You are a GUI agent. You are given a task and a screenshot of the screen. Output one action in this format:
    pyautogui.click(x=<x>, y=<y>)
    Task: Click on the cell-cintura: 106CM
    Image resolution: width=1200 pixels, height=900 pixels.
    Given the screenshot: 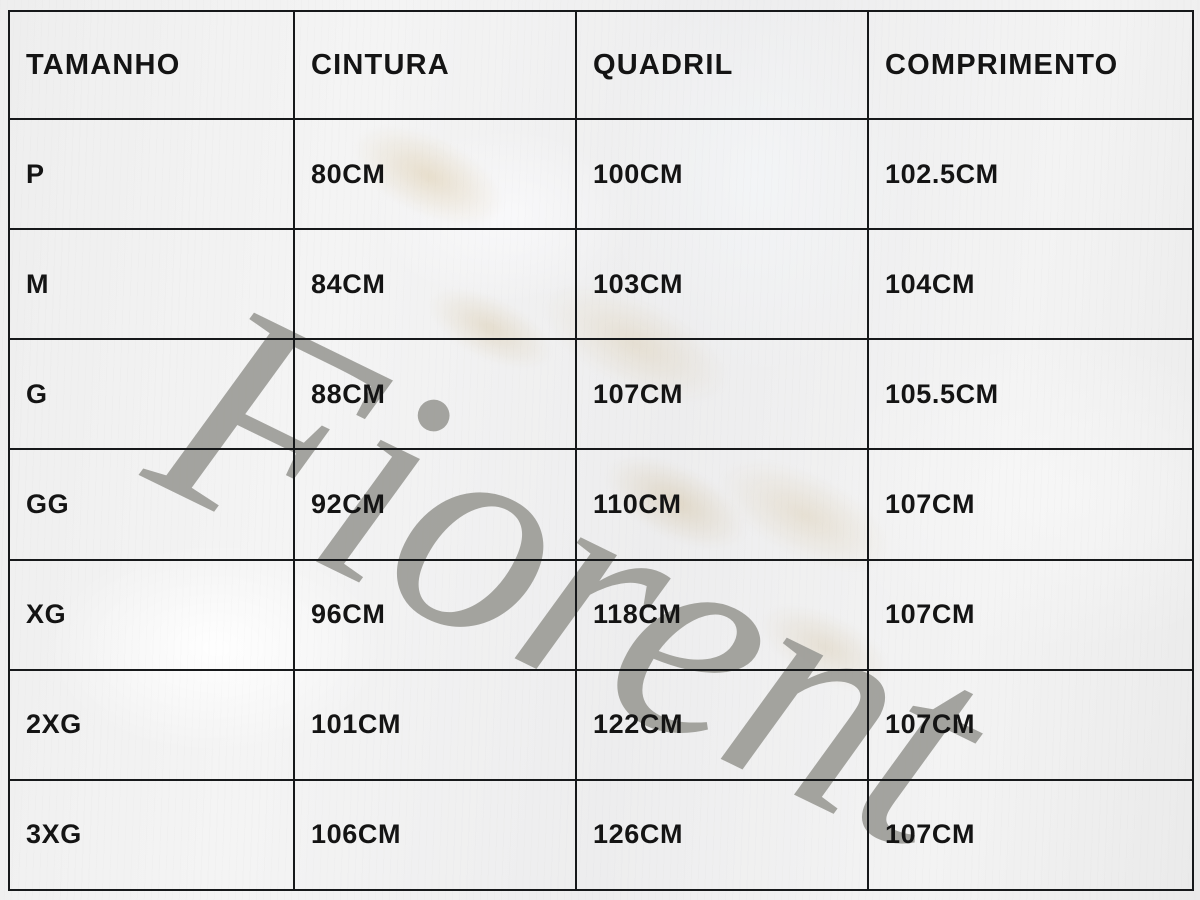 What is the action you would take?
    pyautogui.click(x=435, y=835)
    